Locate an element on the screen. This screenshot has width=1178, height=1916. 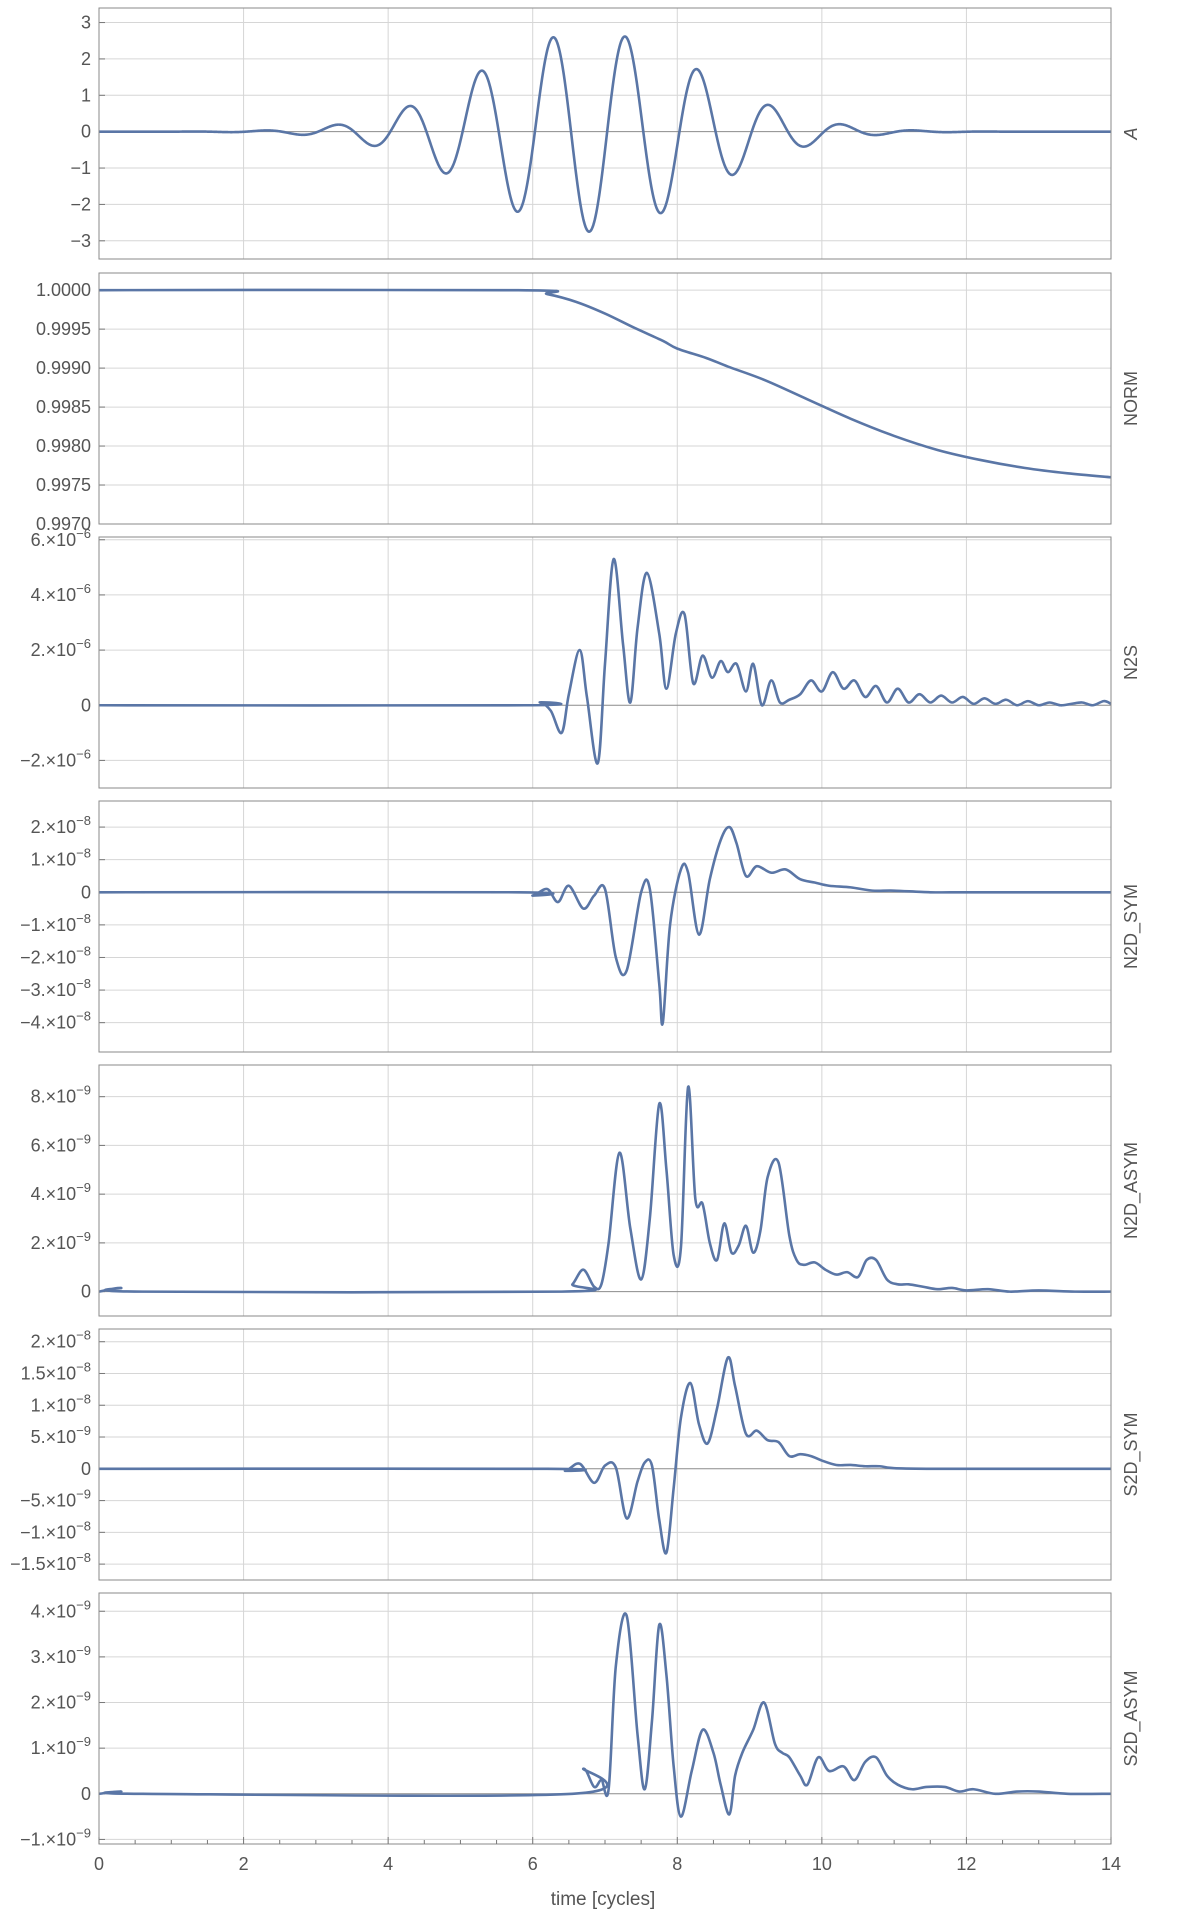
y-tick-label: 0.9990 is located at coordinates (63, 368).